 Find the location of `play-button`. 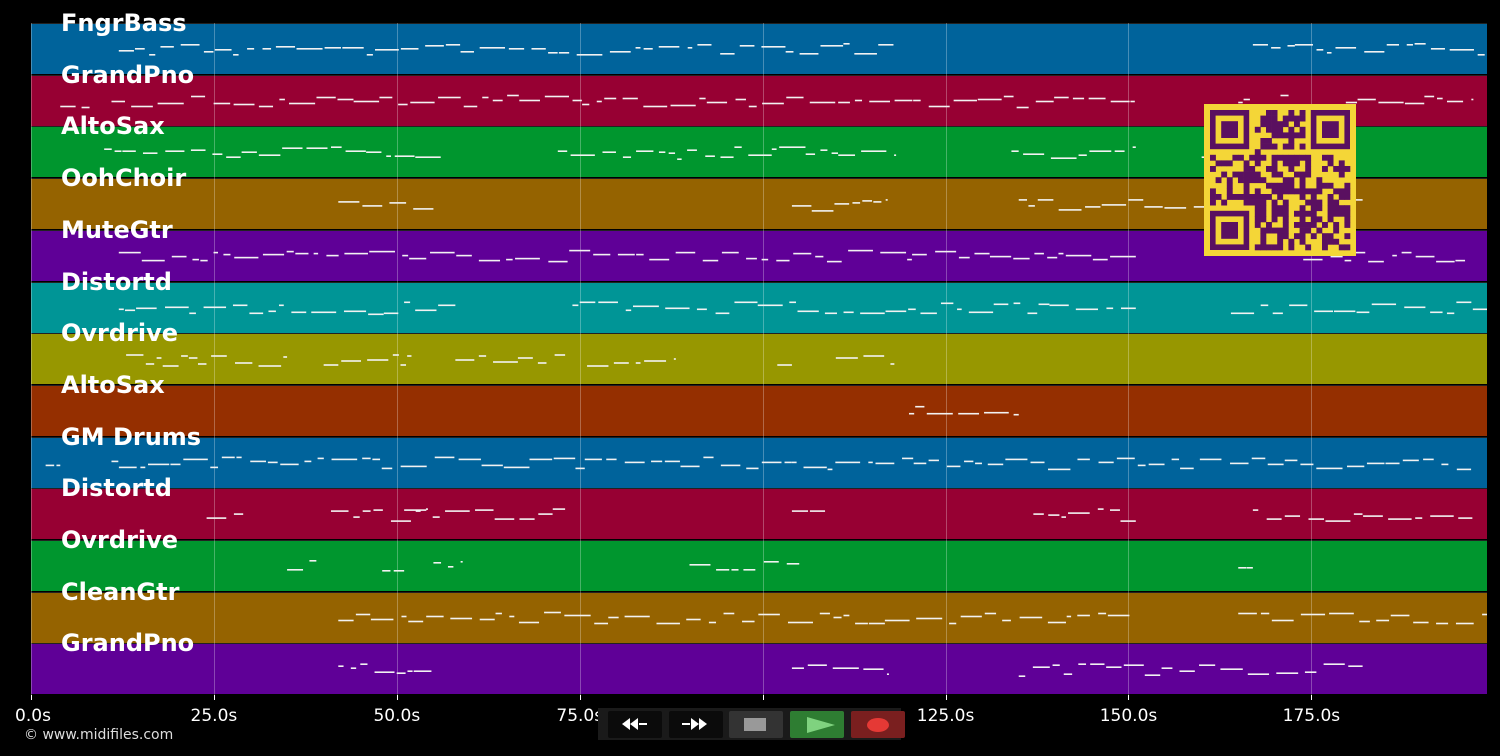

play-button is located at coordinates (817, 724).